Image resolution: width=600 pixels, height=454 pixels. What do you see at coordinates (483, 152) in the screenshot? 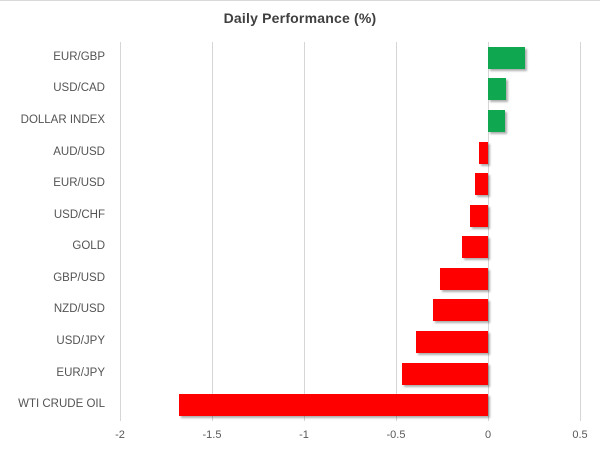
I see `bar-aud-usd` at bounding box center [483, 152].